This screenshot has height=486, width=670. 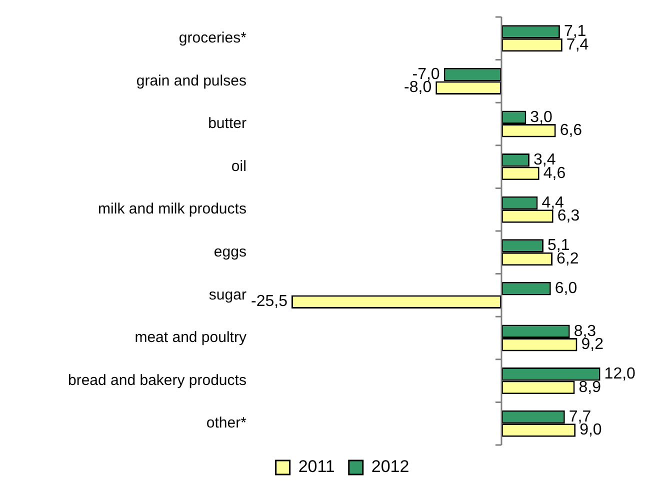 I want to click on data-label: 6,0, so click(x=566, y=288).